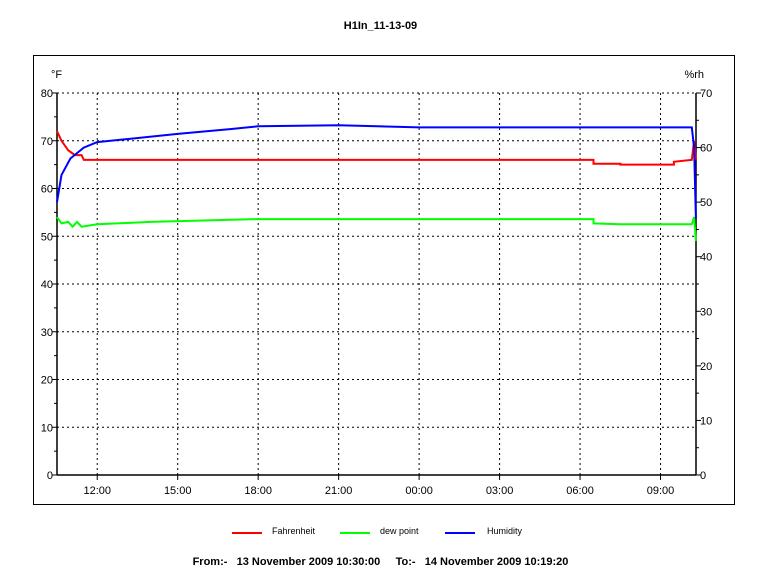  What do you see at coordinates (500, 491) in the screenshot?
I see `x-tick-label: 03:00` at bounding box center [500, 491].